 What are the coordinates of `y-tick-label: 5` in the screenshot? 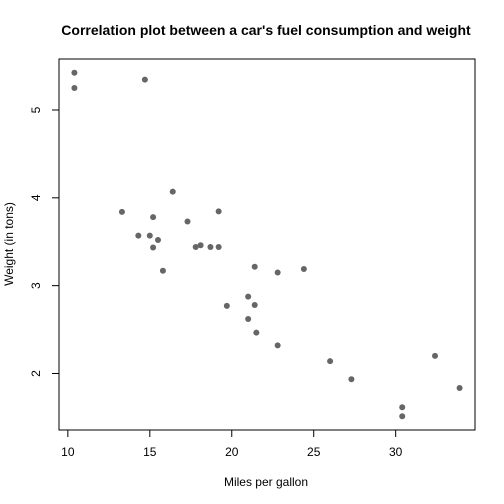 It's located at (36, 109).